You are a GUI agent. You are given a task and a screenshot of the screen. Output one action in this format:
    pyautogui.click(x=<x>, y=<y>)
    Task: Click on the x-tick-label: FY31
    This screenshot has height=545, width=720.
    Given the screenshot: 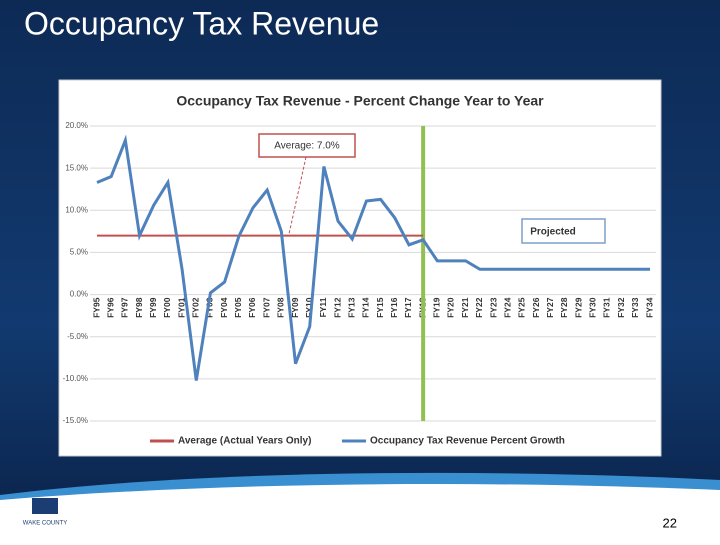 What is the action you would take?
    pyautogui.click(x=607, y=307)
    